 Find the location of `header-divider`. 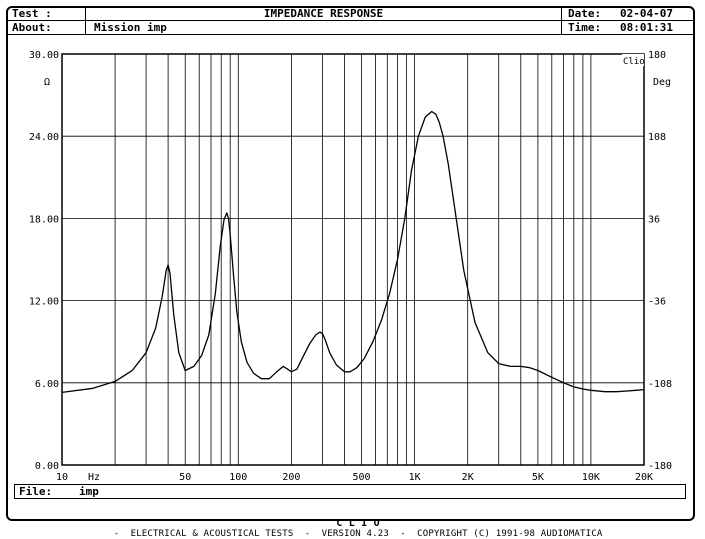

header-divider is located at coordinates (350, 20).